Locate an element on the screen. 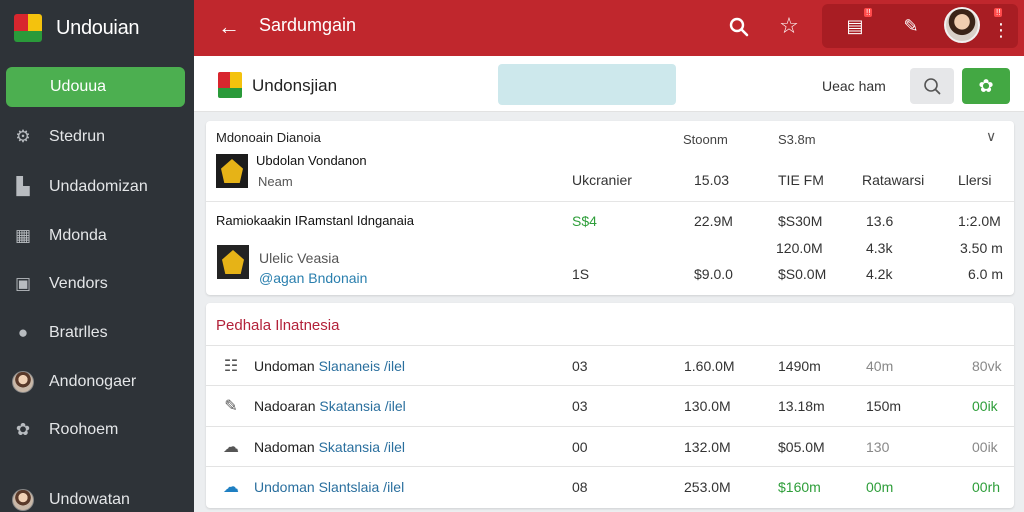  cell: 1:2.0M is located at coordinates (979, 221).